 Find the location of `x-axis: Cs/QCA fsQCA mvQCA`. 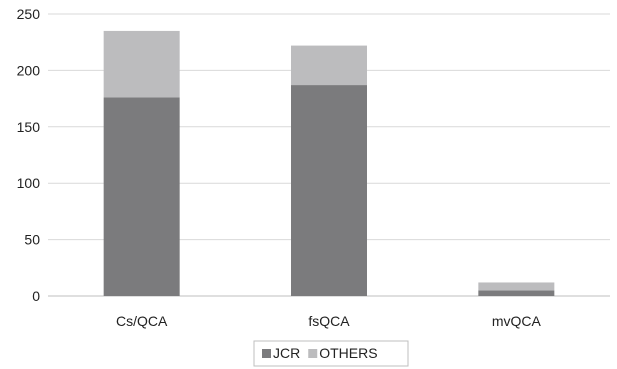

x-axis: Cs/QCA fsQCA mvQCA is located at coordinates (329, 321).